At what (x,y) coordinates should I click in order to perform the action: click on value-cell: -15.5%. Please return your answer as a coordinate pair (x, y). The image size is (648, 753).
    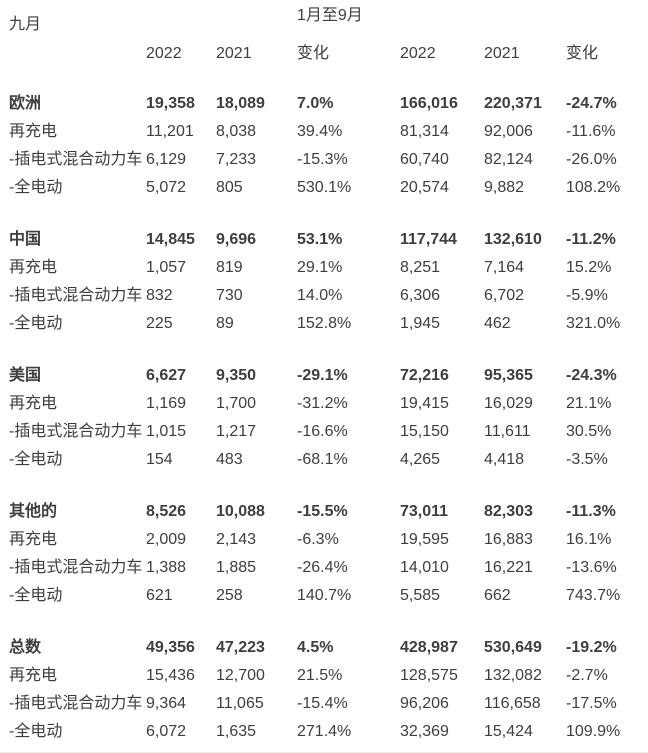
    Looking at the image, I should click on (322, 511).